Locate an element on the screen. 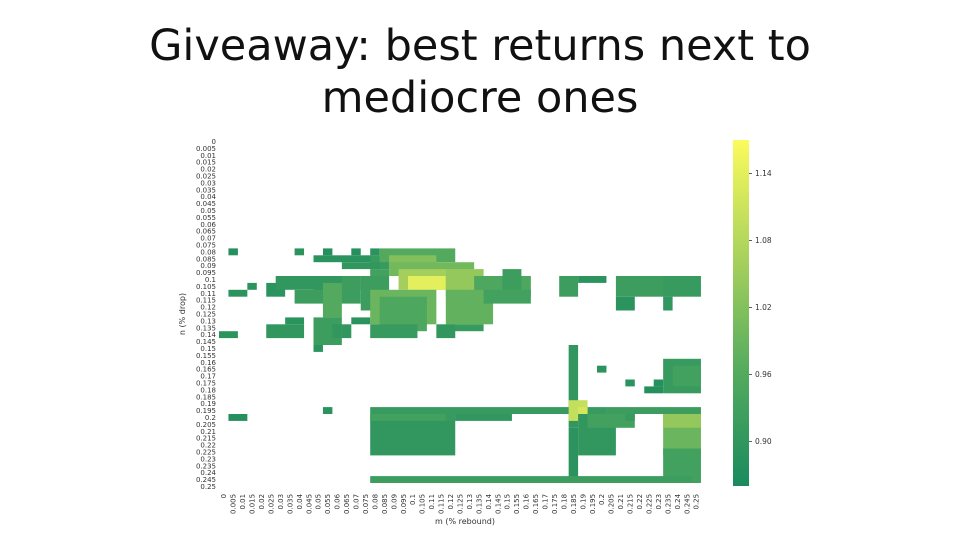 This screenshot has height=540, width=960. x-tick-label: 0.2 is located at coordinates (602, 499).